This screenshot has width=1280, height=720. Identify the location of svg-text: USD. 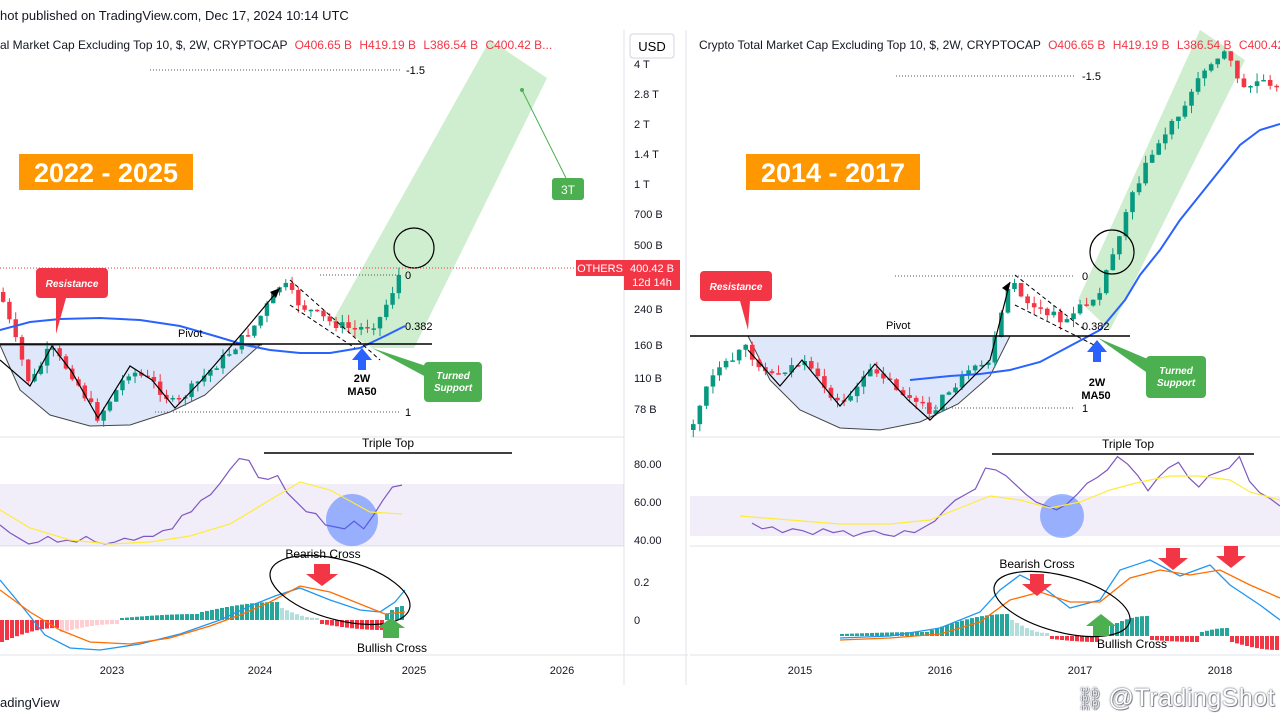
(651, 46).